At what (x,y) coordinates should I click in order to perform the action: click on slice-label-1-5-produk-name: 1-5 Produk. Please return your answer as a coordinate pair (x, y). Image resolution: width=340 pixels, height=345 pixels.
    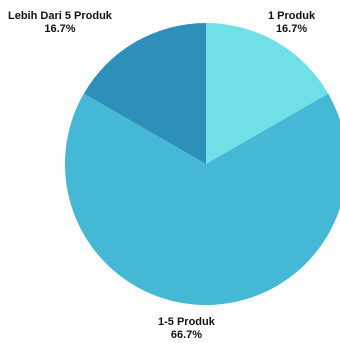
    Looking at the image, I should click on (186, 322).